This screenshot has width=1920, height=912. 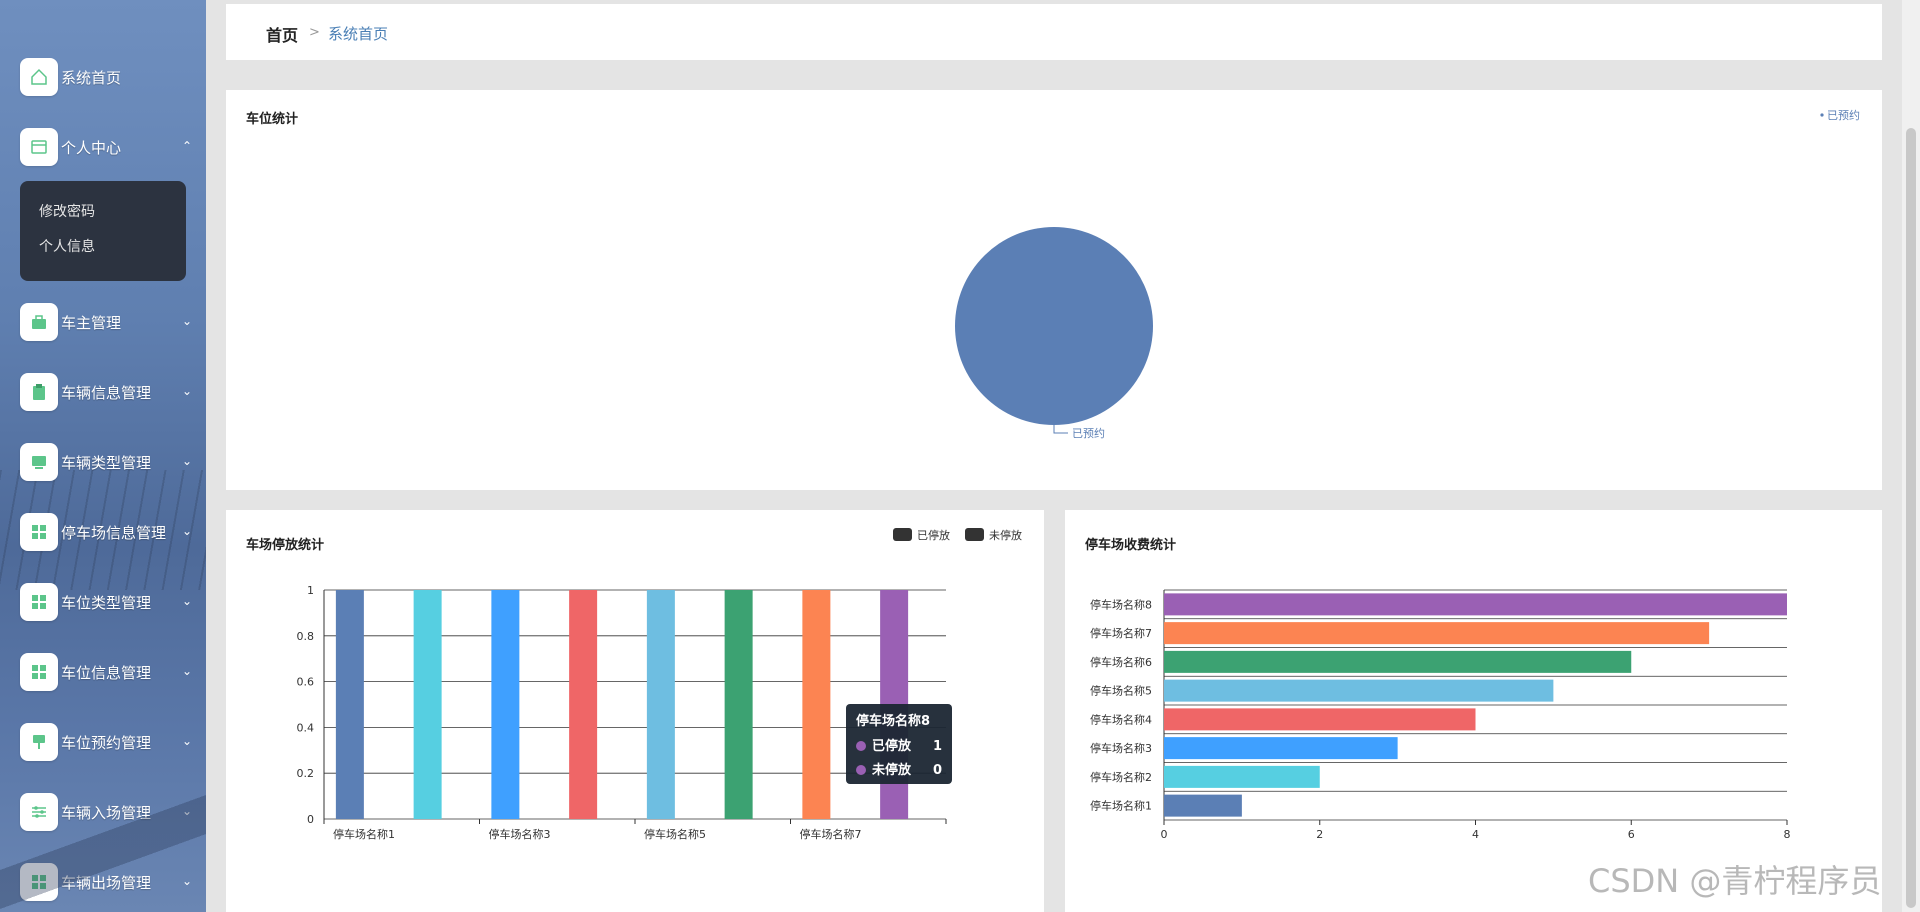 I want to click on clipboard-icon, so click(x=39, y=392).